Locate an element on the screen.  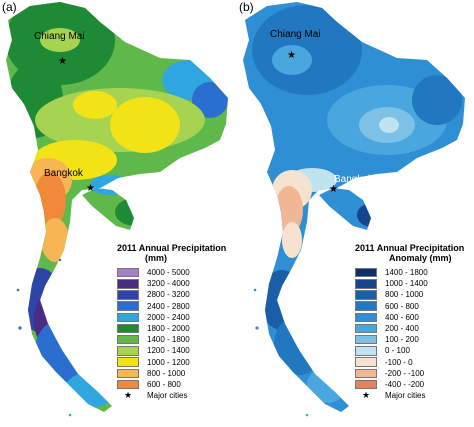
panel-letter-b: (b) is located at coordinates (246, 7).